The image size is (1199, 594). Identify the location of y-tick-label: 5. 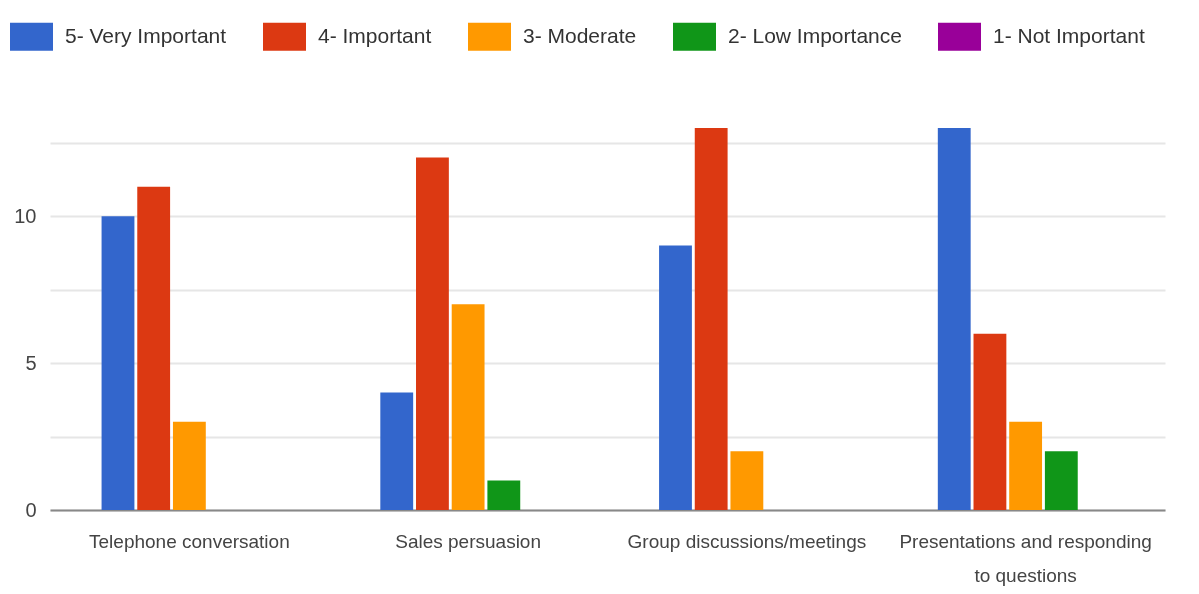
(31, 362).